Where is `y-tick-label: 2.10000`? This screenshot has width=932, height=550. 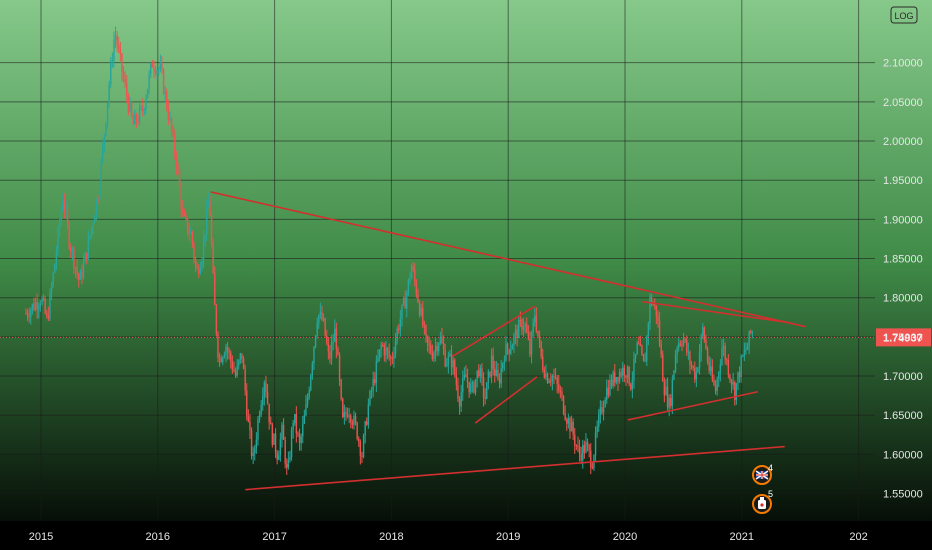
y-tick-label: 2.10000 is located at coordinates (903, 64).